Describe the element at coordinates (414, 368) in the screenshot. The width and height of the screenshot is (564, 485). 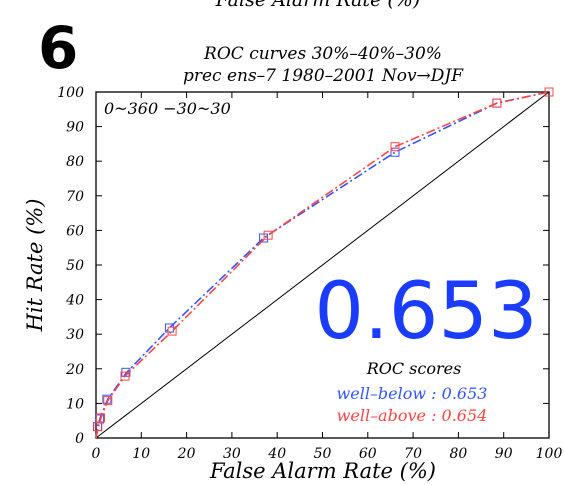
I see `roc-scores-heading: ROC scores` at that location.